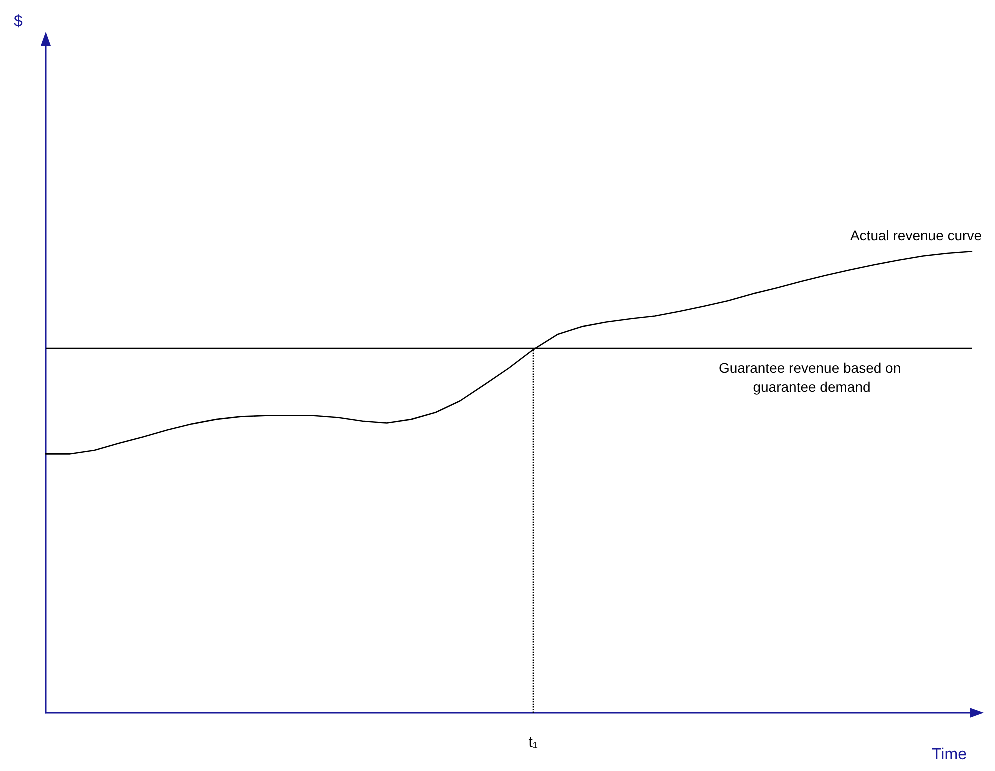 This screenshot has height=771, width=995. What do you see at coordinates (812, 378) in the screenshot?
I see `ref-line-label: Guarantee revenue based on guarantee demand` at bounding box center [812, 378].